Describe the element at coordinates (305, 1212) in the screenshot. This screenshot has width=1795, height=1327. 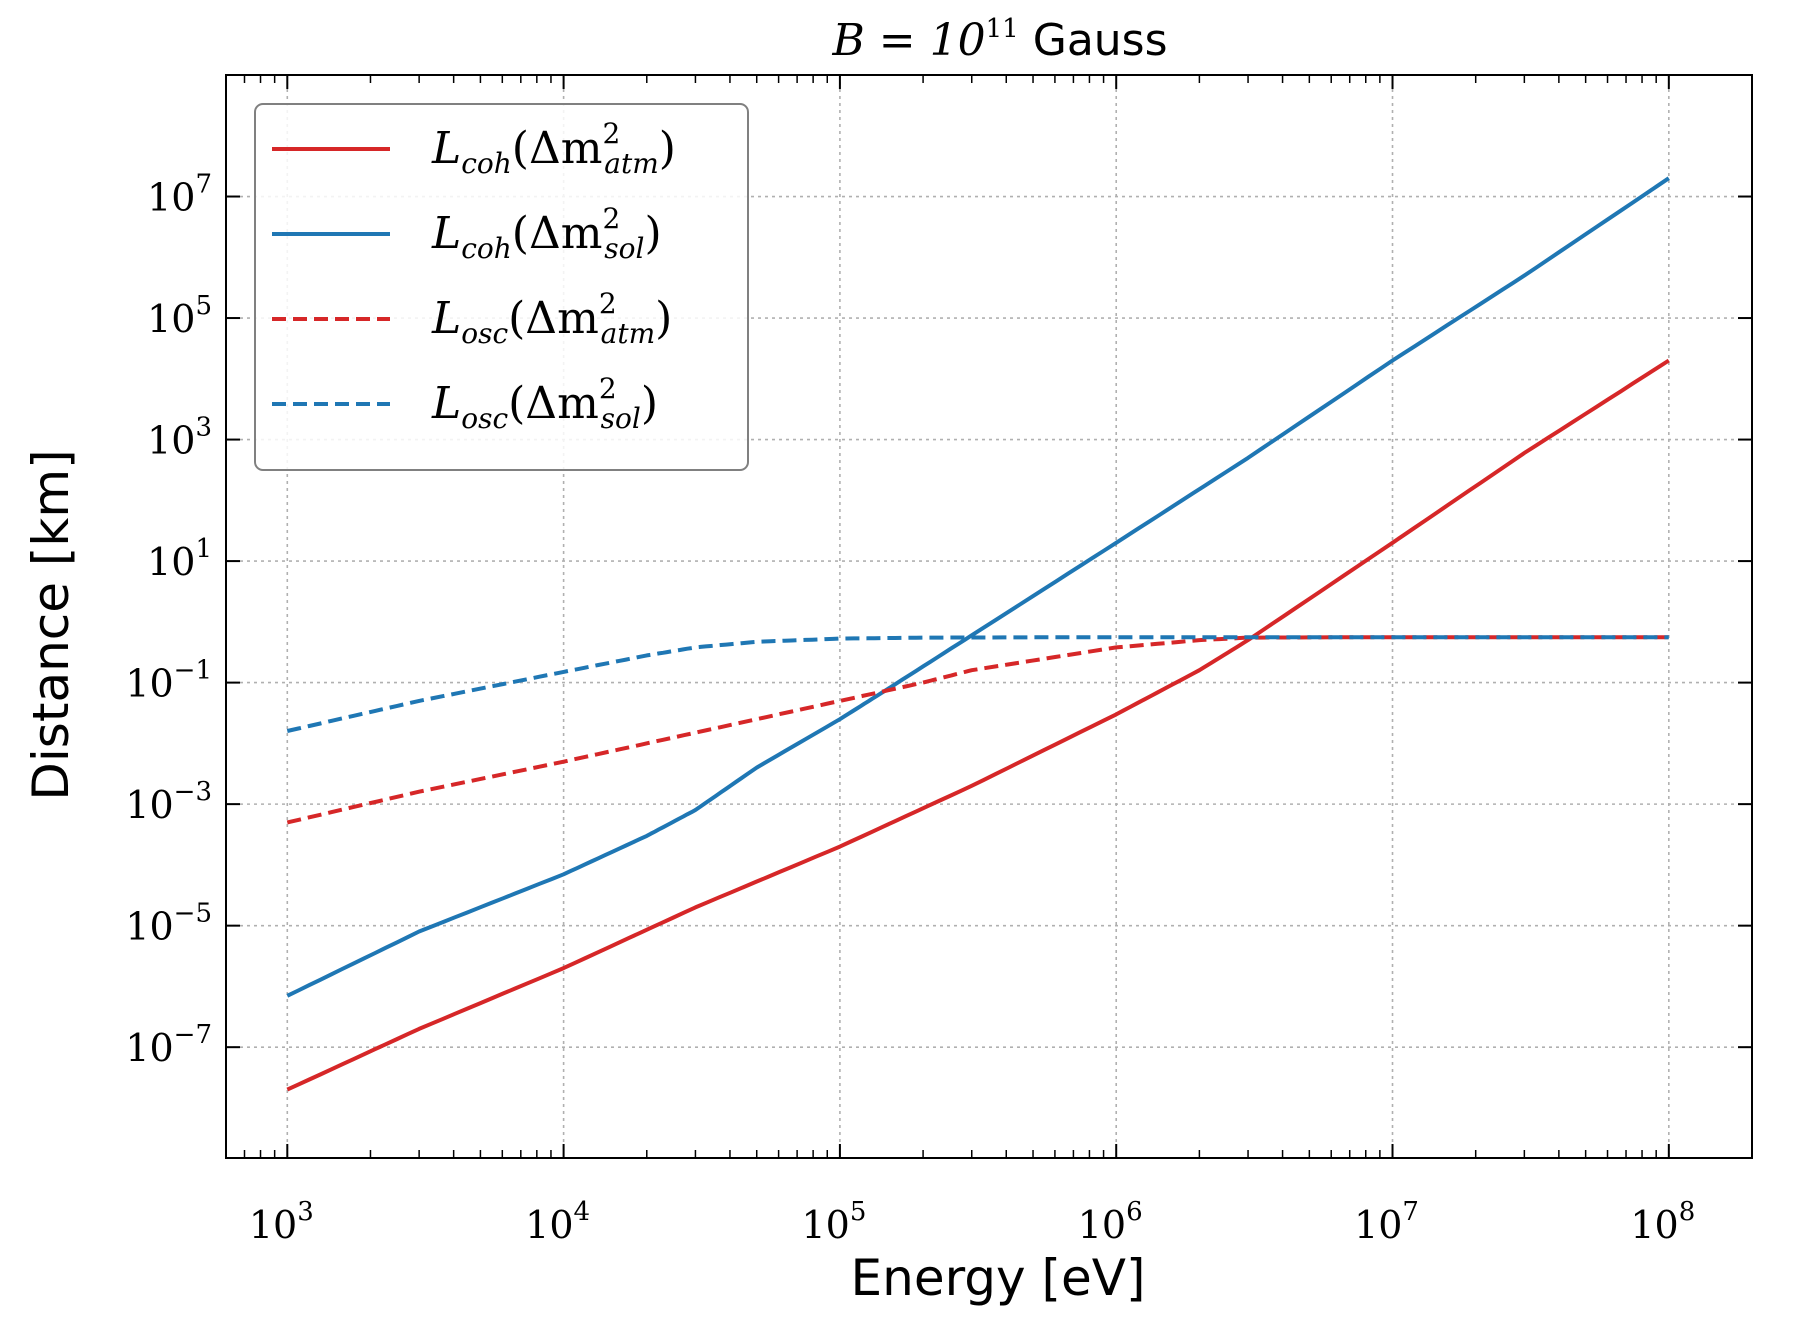
I see `x-tick-exponent: 3` at that location.